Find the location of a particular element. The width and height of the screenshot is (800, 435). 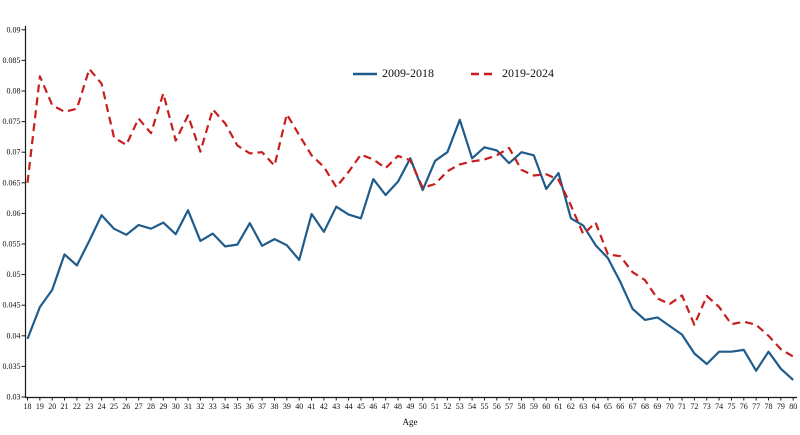

x-tick-label: 65 is located at coordinates (608, 406).